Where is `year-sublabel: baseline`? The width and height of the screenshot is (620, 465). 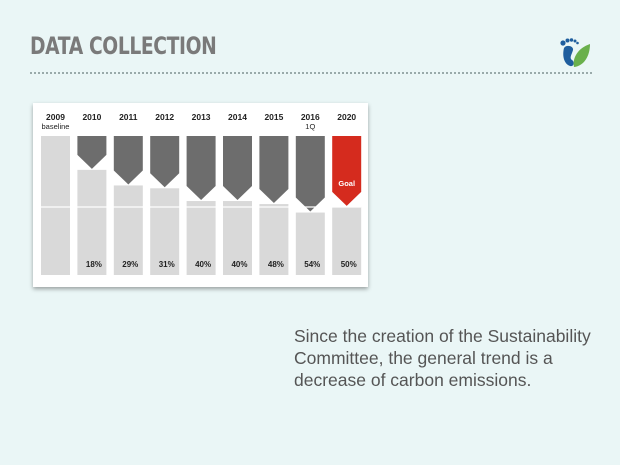 year-sublabel: baseline is located at coordinates (56, 126).